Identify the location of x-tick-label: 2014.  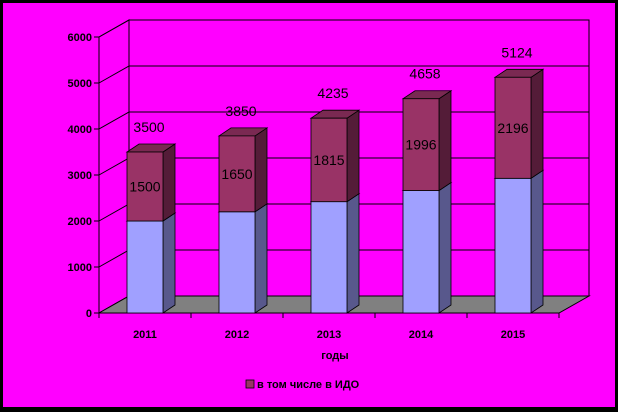
(421, 335).